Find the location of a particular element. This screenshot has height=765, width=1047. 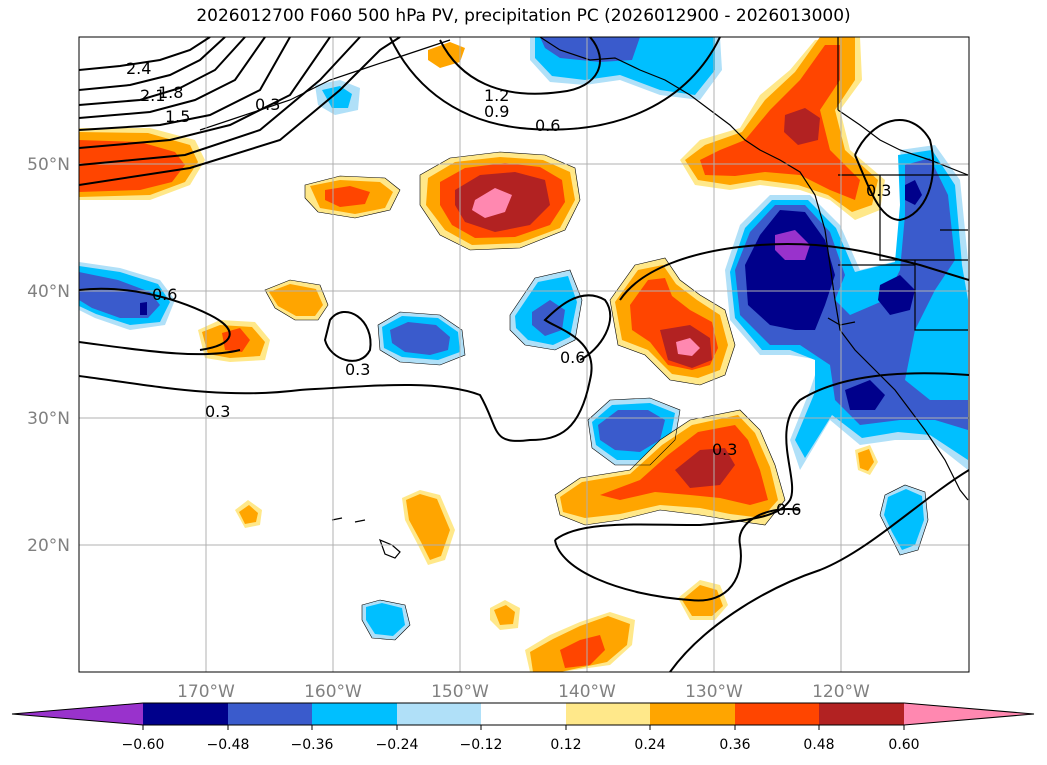

contour-label-1.2: 1.2 is located at coordinates (496, 95).